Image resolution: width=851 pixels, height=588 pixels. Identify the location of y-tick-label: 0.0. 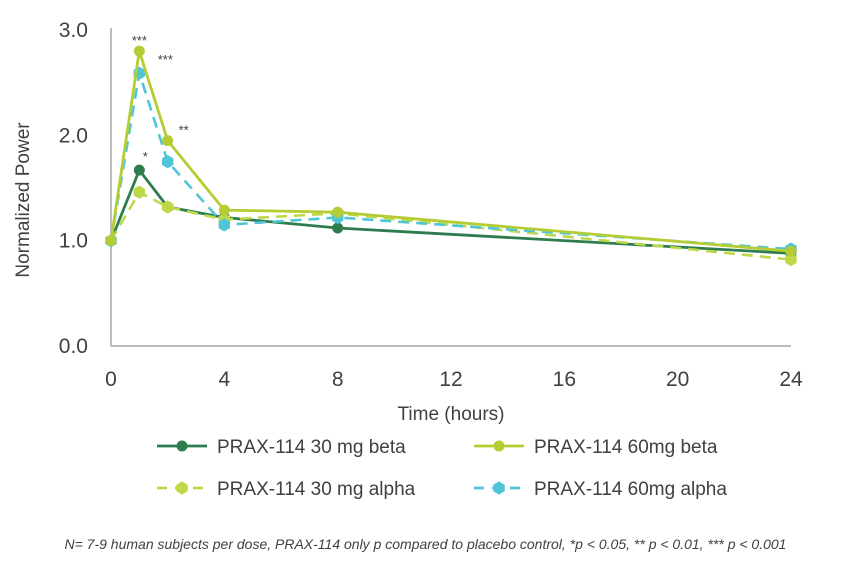
(73, 346).